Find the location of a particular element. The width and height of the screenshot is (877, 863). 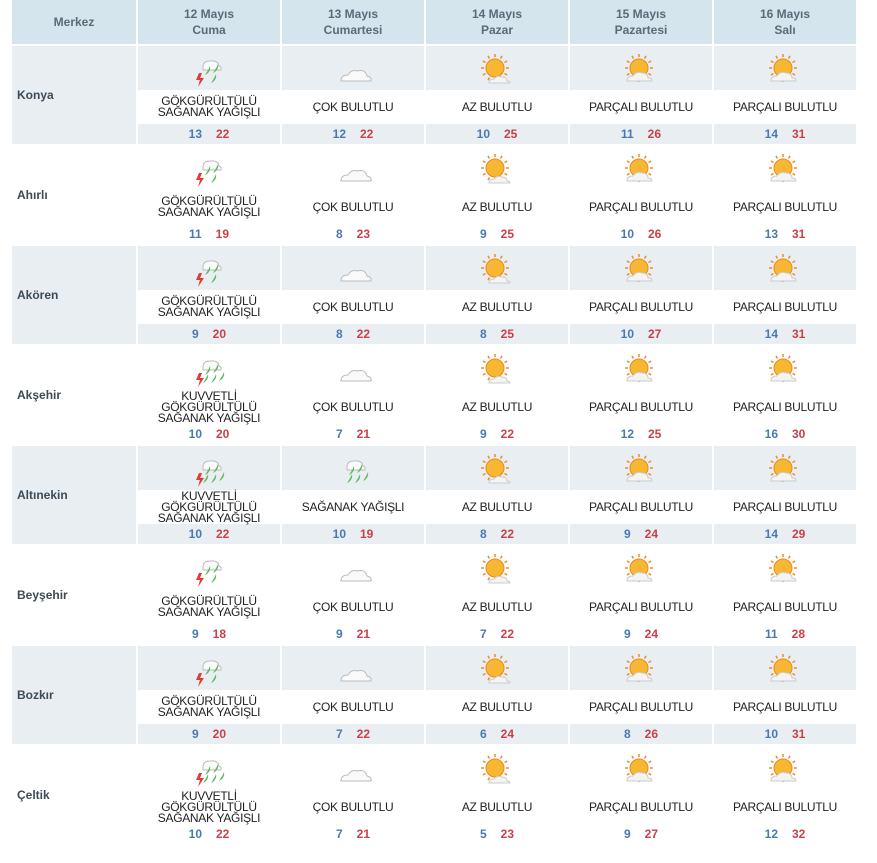

city-row: Ahırlı is located at coordinates (434, 196).